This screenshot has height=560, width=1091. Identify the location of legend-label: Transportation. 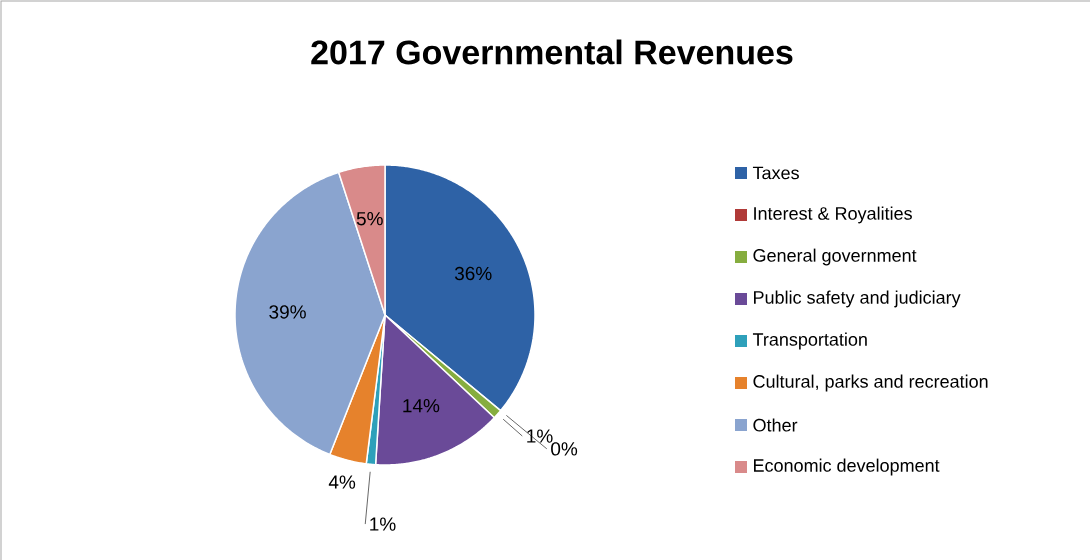
(809, 341).